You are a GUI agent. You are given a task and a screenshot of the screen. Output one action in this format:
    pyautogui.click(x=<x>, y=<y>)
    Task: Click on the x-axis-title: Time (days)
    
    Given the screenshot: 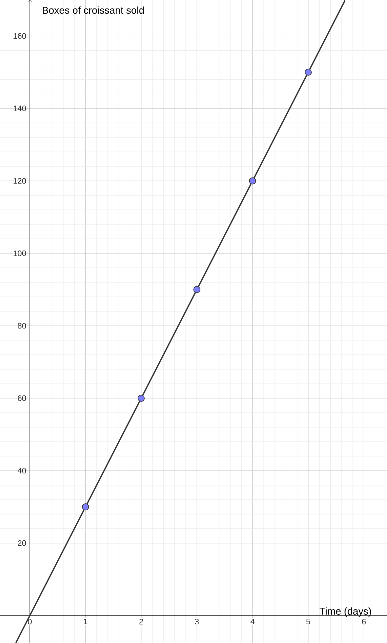 What is the action you would take?
    pyautogui.click(x=346, y=612)
    